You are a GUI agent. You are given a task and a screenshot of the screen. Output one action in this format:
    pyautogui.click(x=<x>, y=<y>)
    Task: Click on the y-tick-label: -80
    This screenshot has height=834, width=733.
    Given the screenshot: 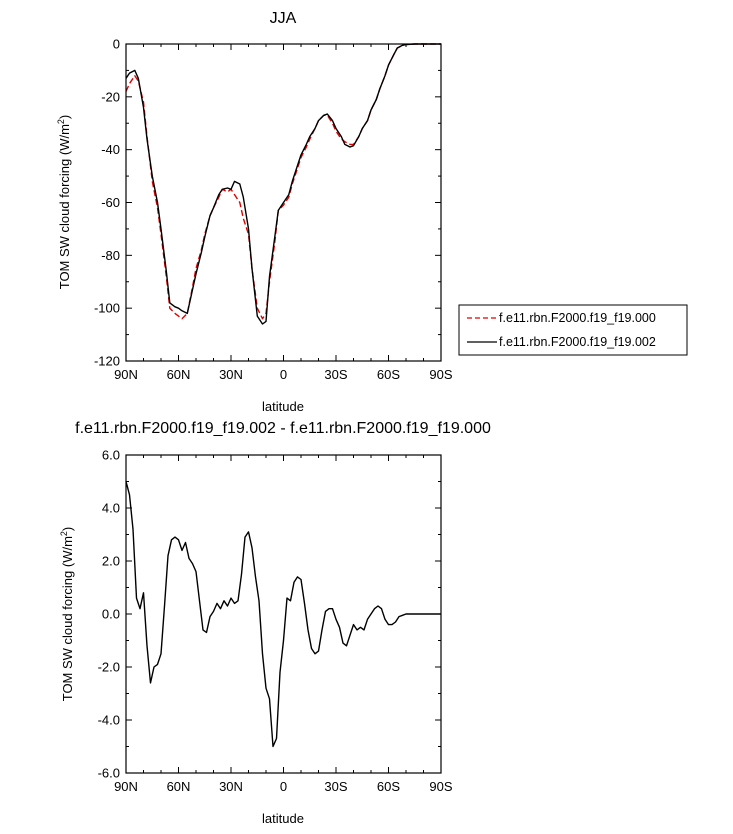 What is the action you would take?
    pyautogui.click(x=110, y=255)
    